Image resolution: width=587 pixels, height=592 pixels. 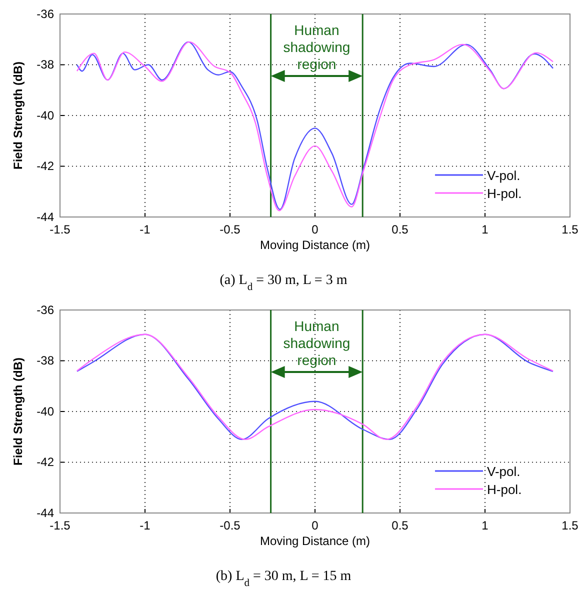 What do you see at coordinates (284, 578) in the screenshot?
I see `text: (b) L$_{d}$ = 30 m, L = 15 m` at bounding box center [284, 578].